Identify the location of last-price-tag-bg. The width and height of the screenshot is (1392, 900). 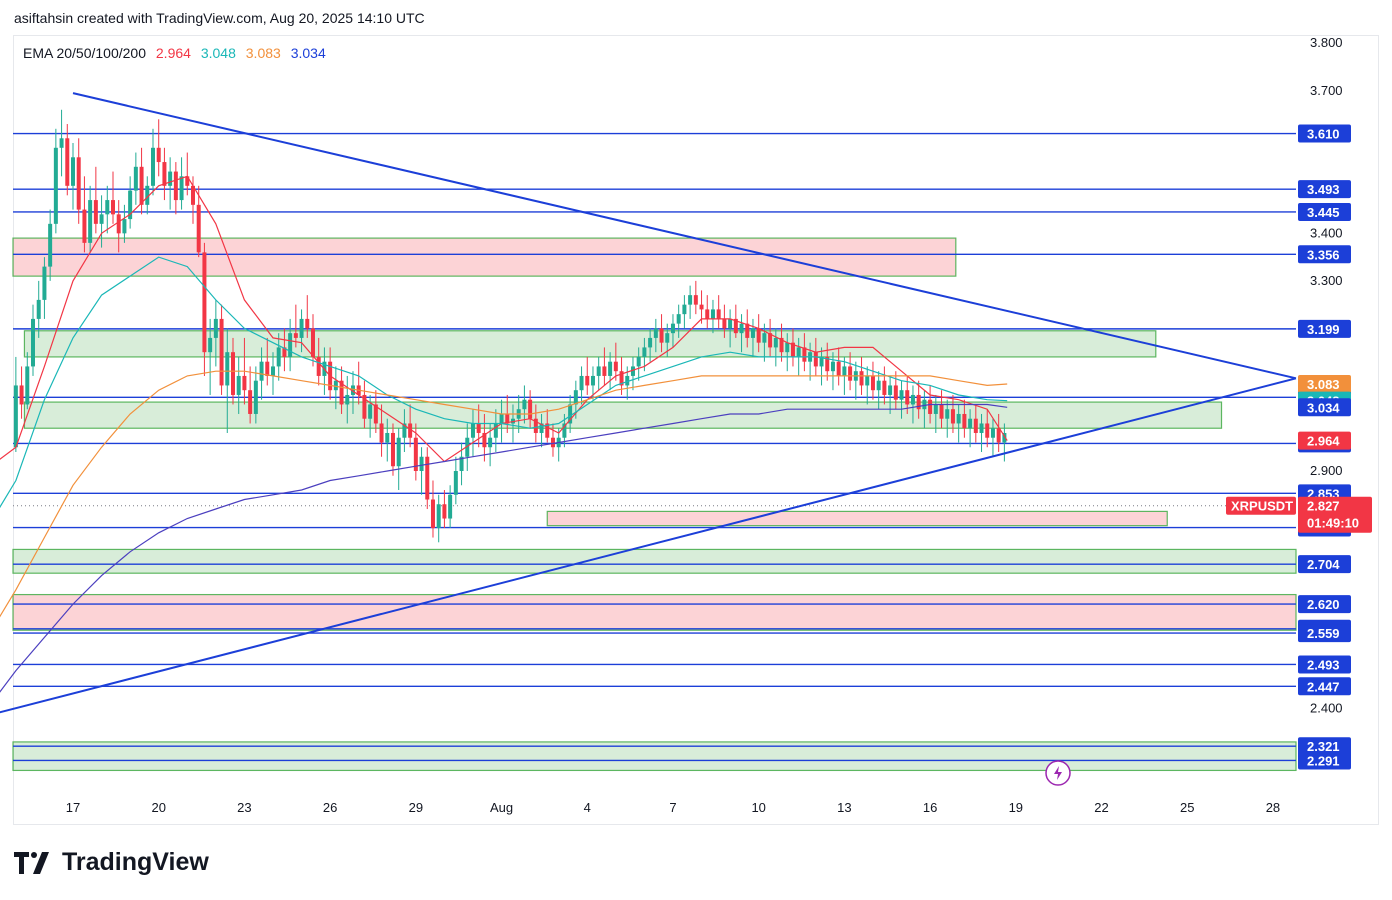
(1335, 514).